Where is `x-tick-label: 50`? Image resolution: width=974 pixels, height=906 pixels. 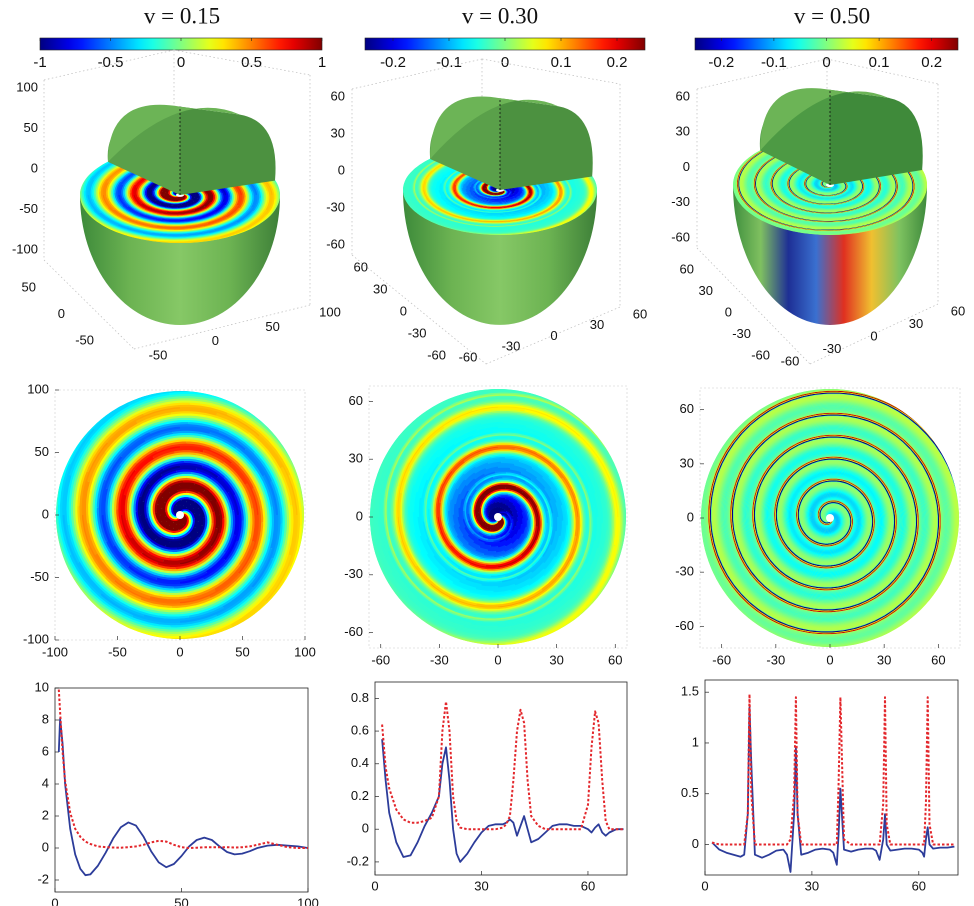
x-tick-label: 50 is located at coordinates (272, 326).